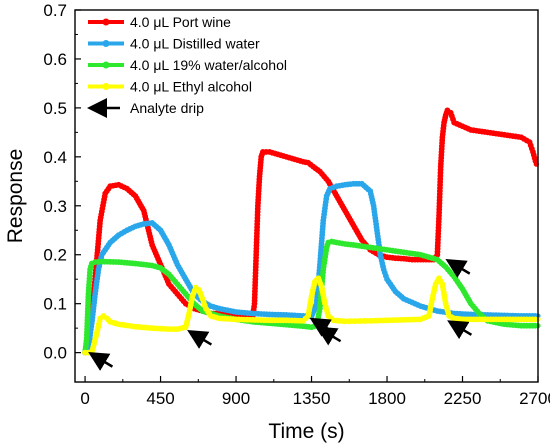 Image resolution: width=550 pixels, height=447 pixels. Describe the element at coordinates (84, 398) in the screenshot. I see `x-tick-label: 0` at that location.